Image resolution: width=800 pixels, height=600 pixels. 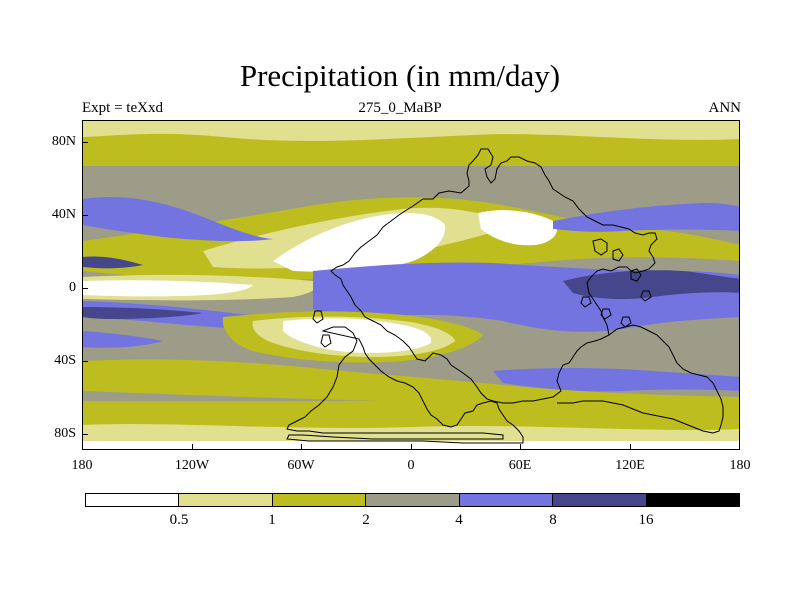 I want to click on lat-tick-80s, so click(x=85, y=434).